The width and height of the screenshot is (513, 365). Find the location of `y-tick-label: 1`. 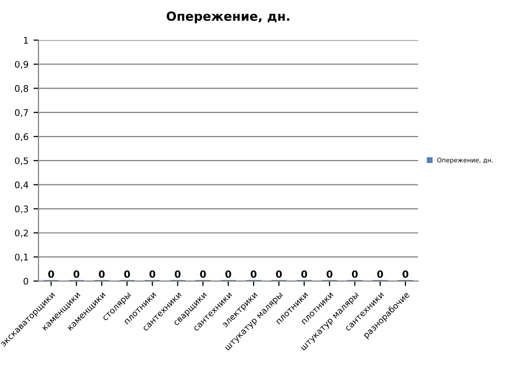

y-tick-label: 1 is located at coordinates (26, 40).